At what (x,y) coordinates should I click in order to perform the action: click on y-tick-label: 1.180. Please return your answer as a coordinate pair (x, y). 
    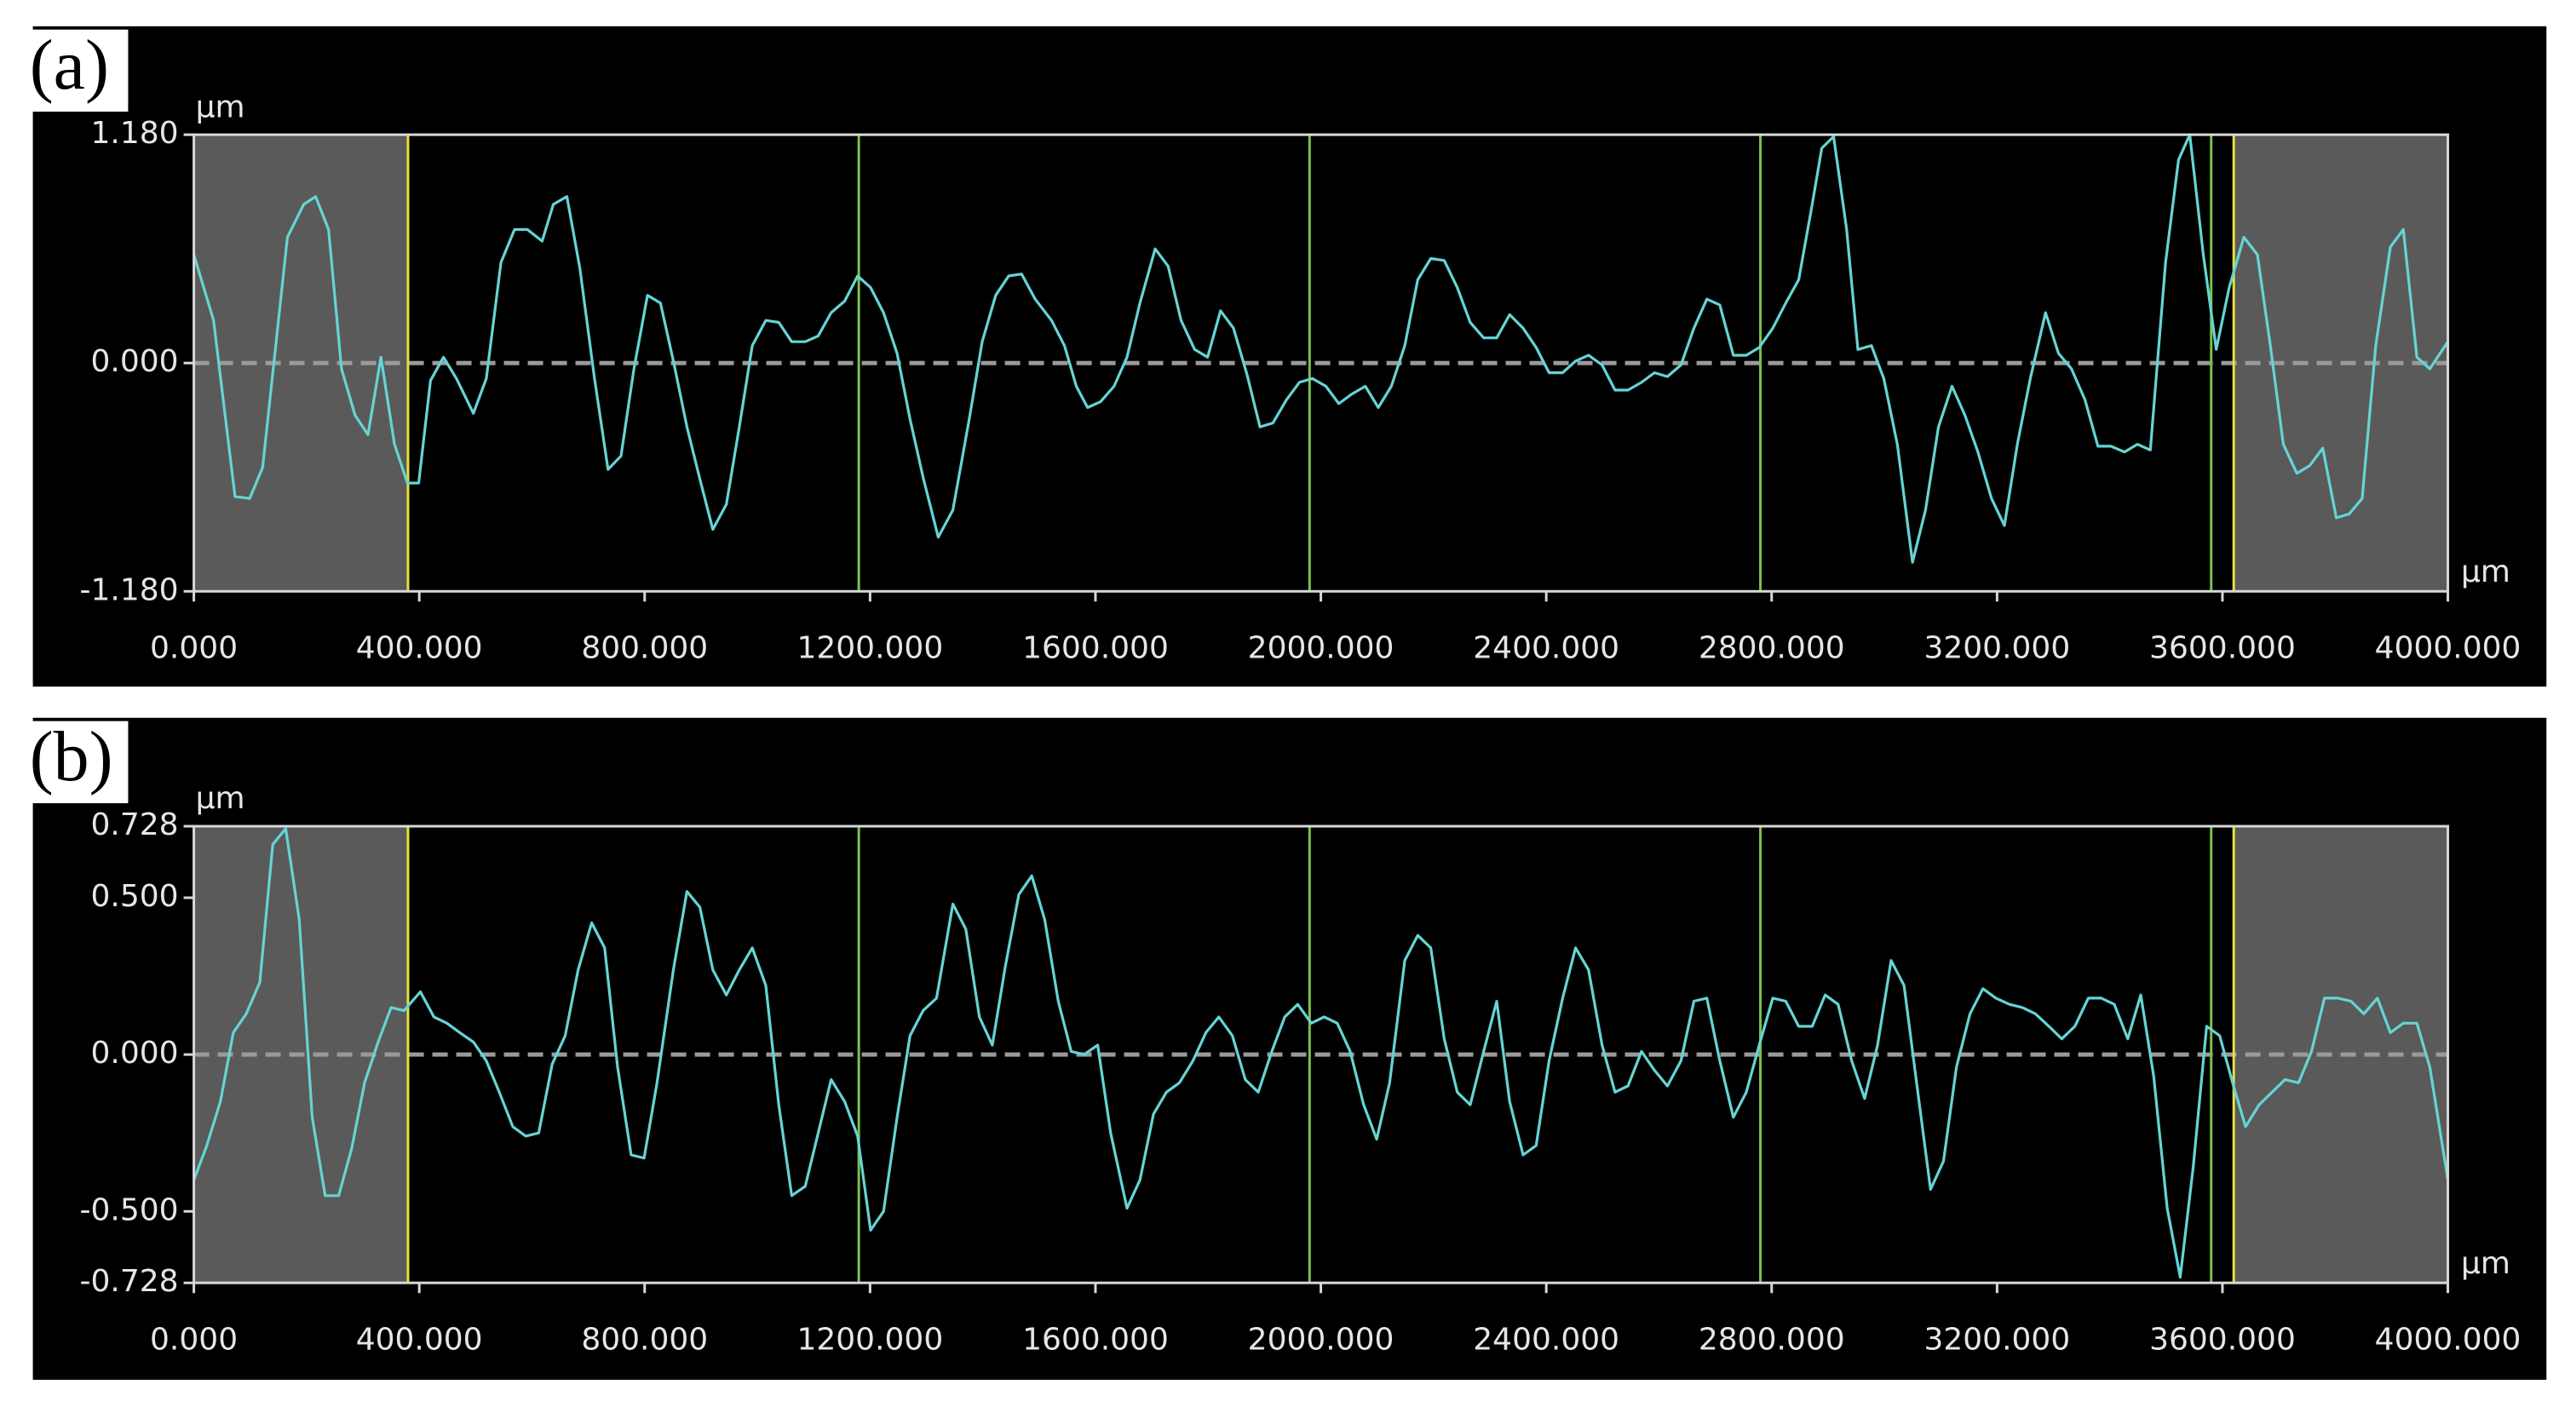
    Looking at the image, I should click on (135, 133).